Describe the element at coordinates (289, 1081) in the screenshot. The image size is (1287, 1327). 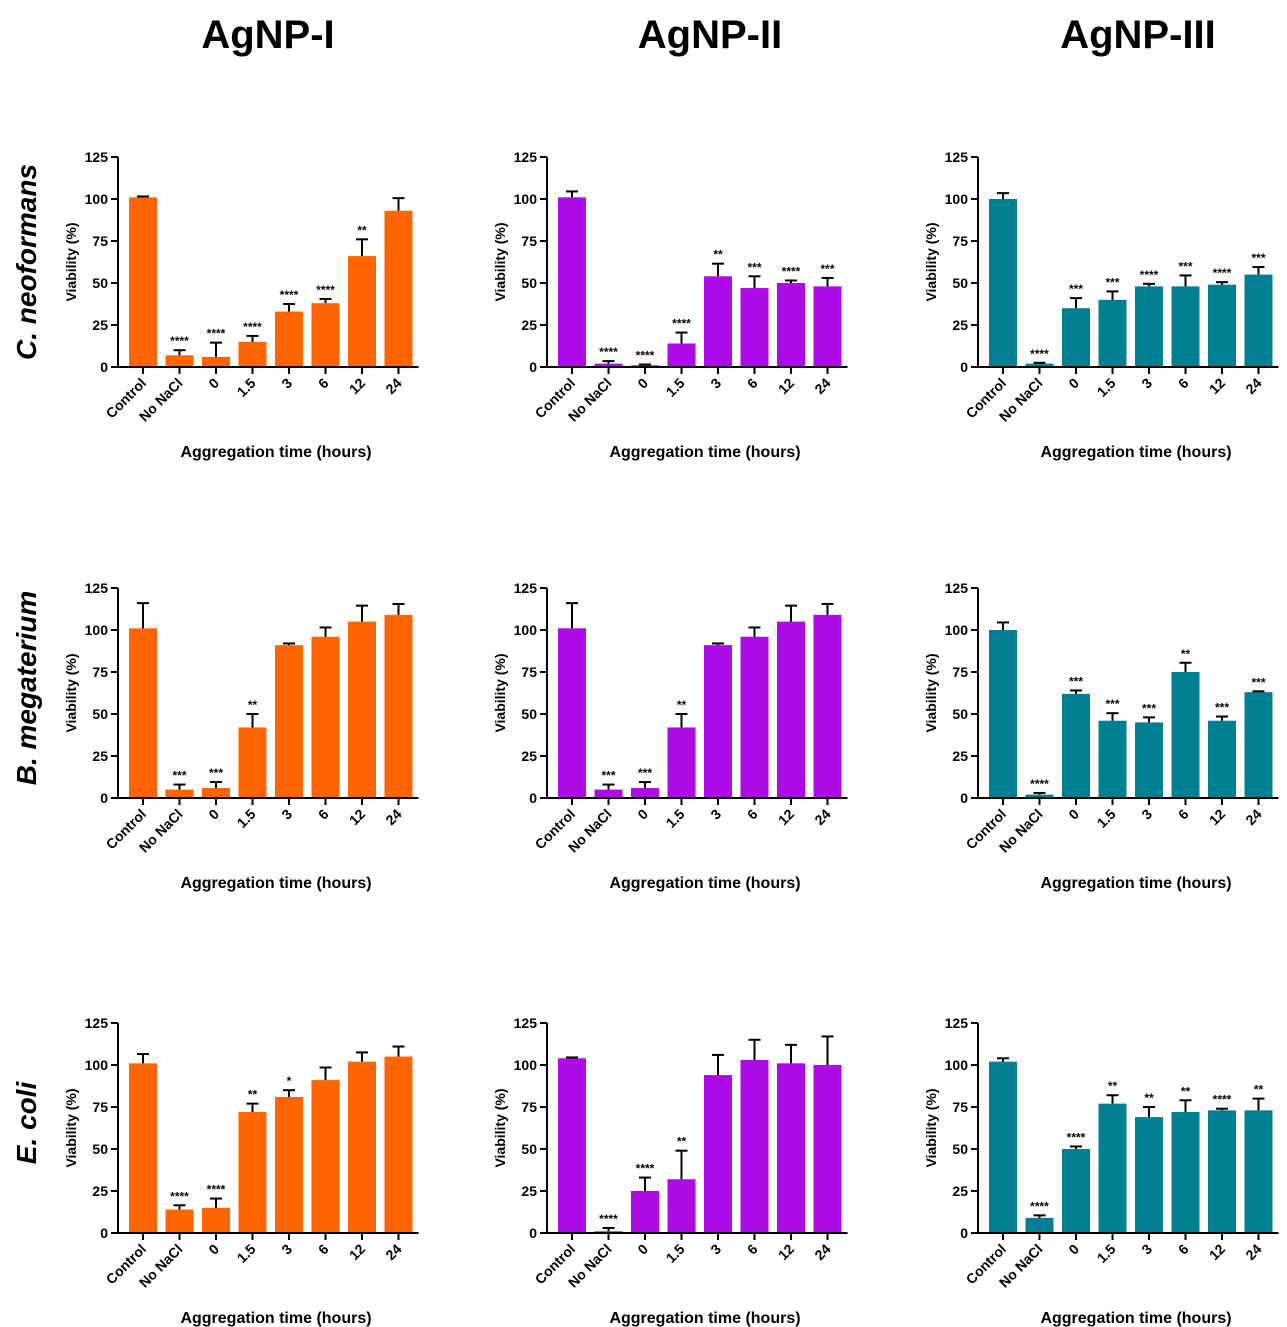
I see `significance-label: *` at that location.